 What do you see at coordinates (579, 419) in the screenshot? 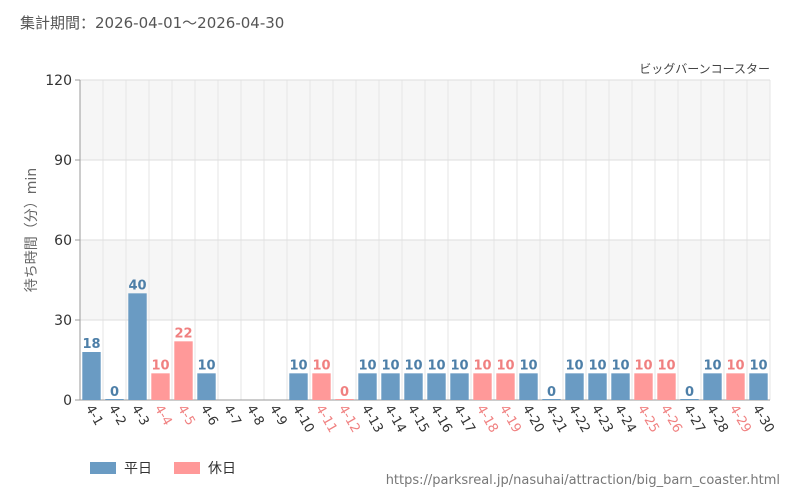
I see `x-tick-label-4-22: 4-22` at bounding box center [579, 419].